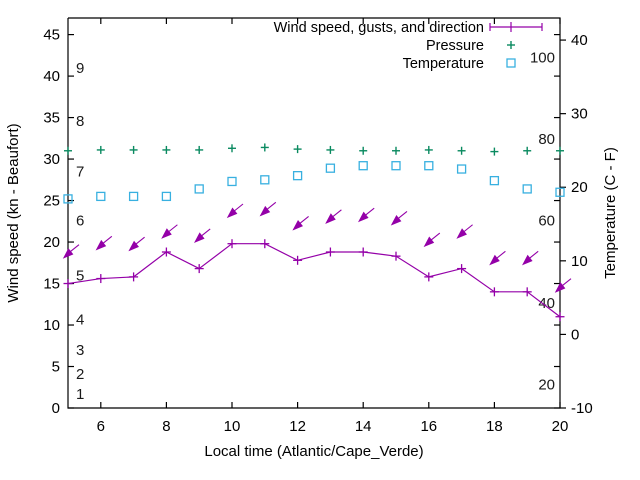  Describe the element at coordinates (579, 40) in the screenshot. I see `y2-axis-tick-label: 40` at that location.